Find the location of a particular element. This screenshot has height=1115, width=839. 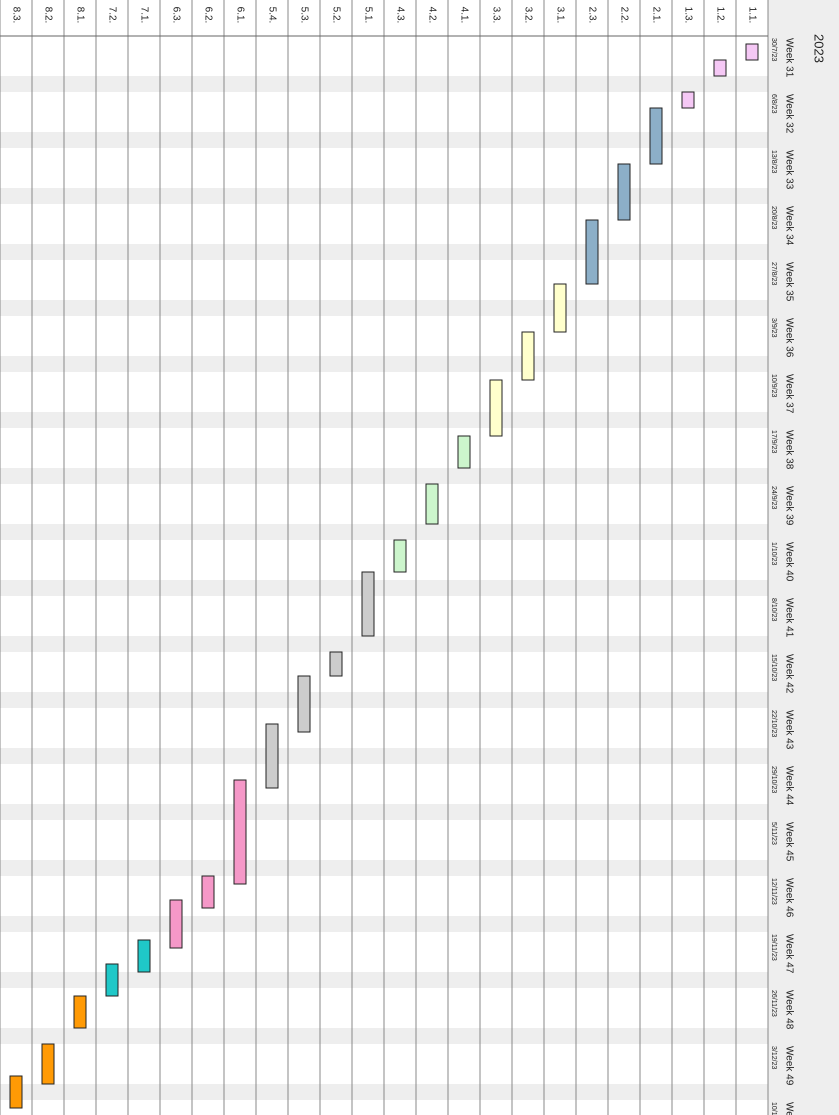

week-date: 27/8/23 is located at coordinates (773, 273).